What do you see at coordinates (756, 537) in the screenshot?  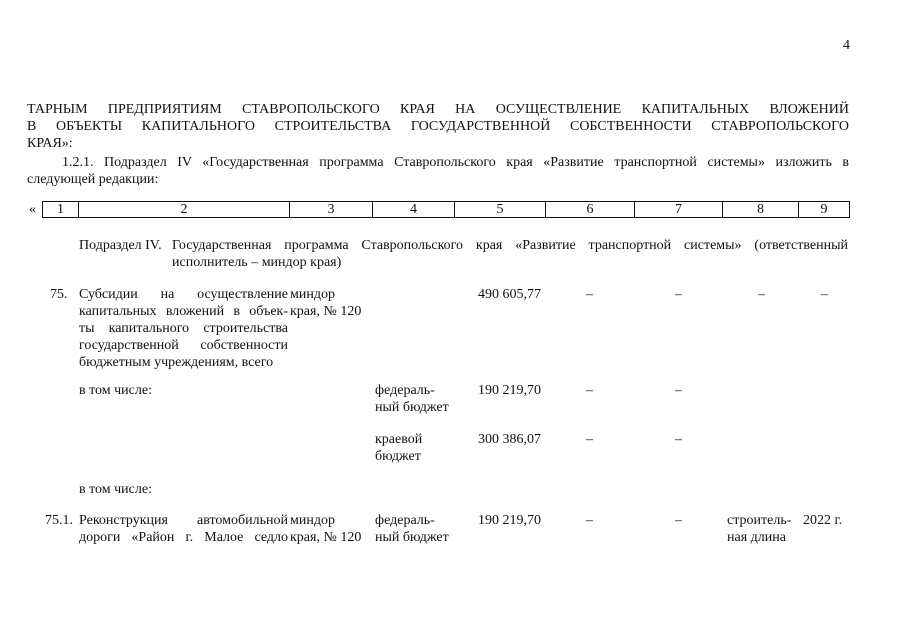 I see `row-col8-line: ная длина` at bounding box center [756, 537].